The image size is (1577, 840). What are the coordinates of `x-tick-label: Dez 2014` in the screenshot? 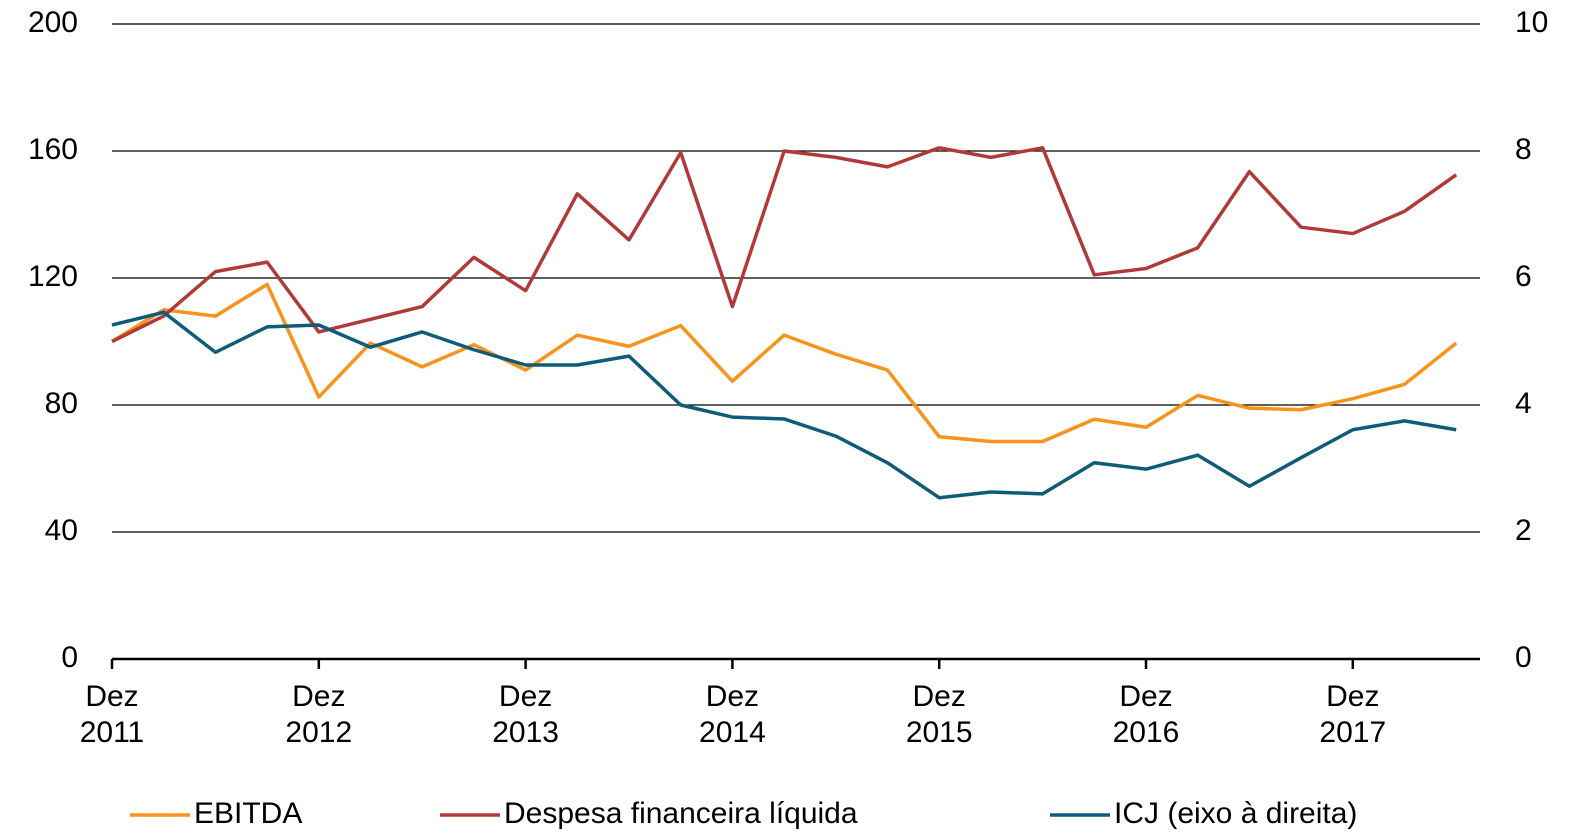 It's located at (732, 714).